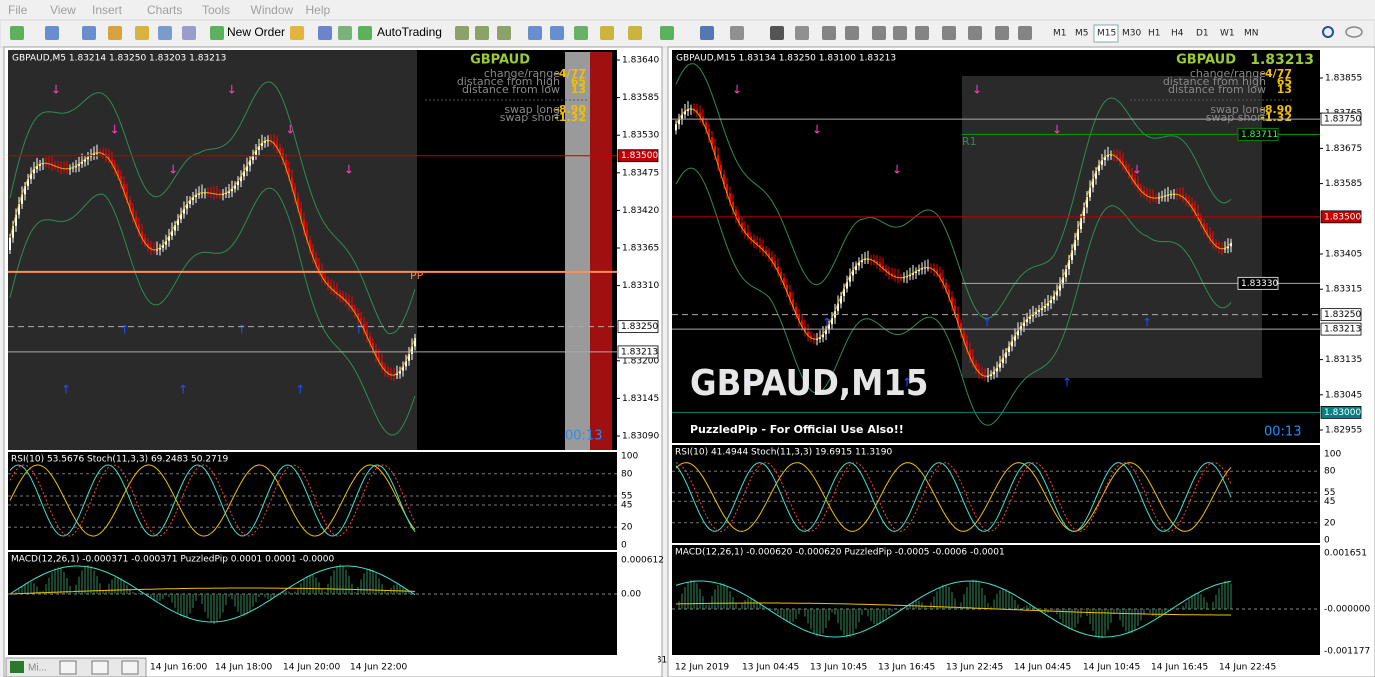 This screenshot has height=677, width=1375. What do you see at coordinates (256, 32) in the screenshot?
I see `new-order-button: New Order` at bounding box center [256, 32].